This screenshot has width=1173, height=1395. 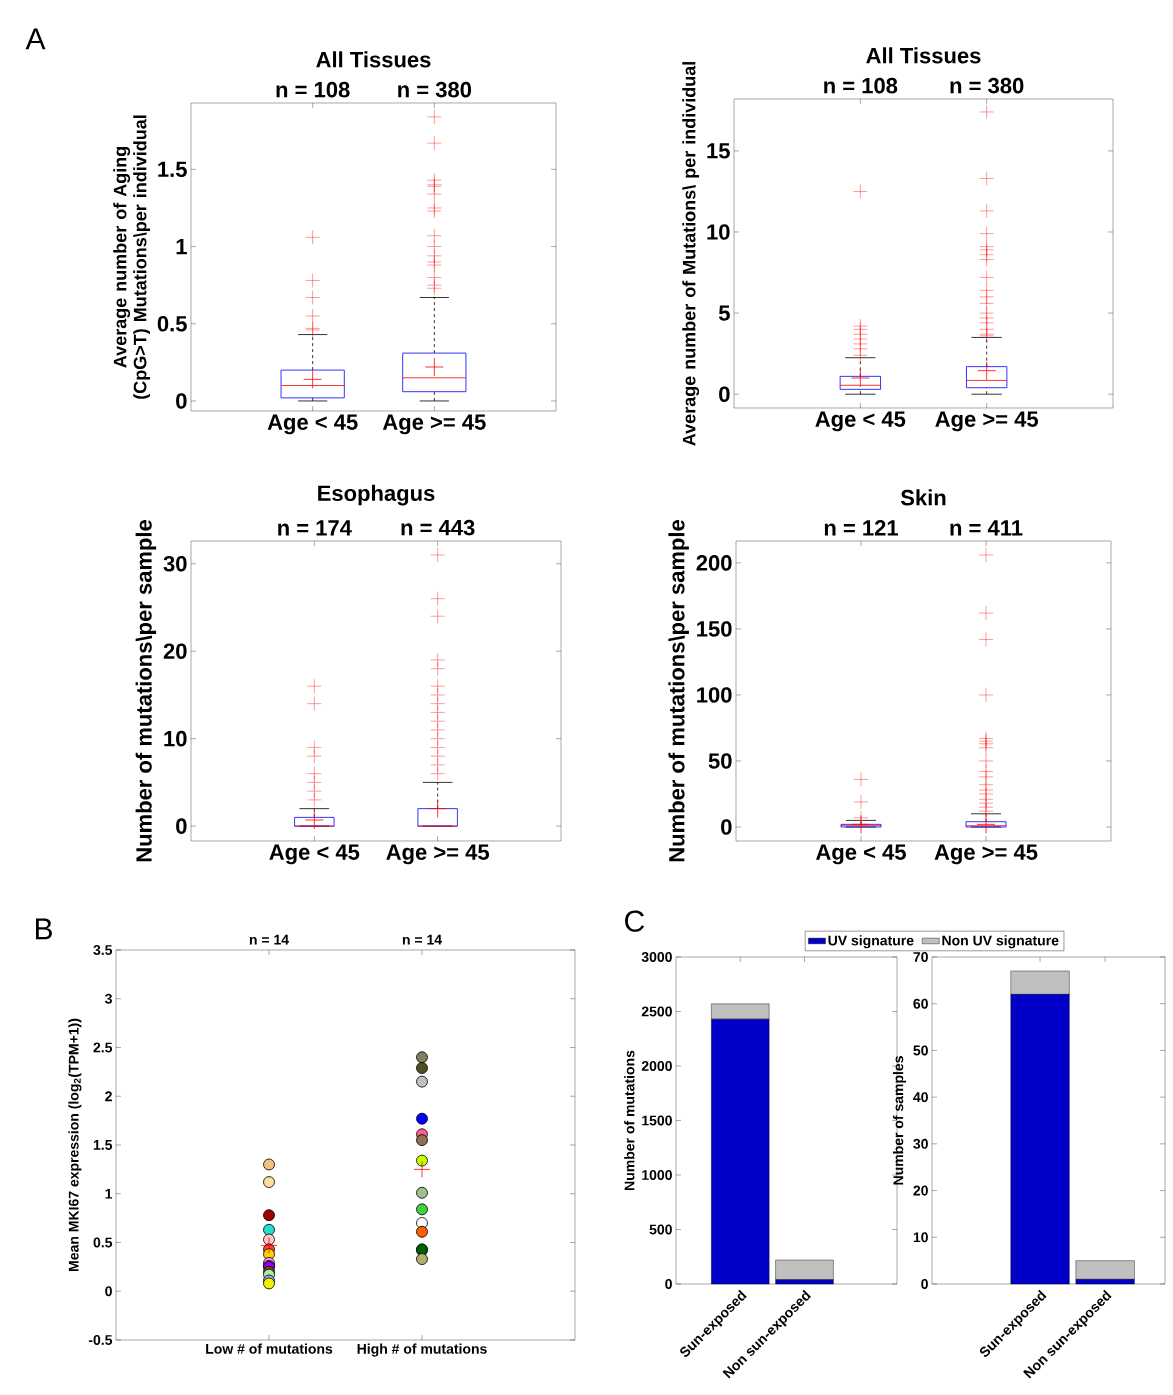 What do you see at coordinates (657, 1120) in the screenshot?
I see `y-tick-label: 1500` at bounding box center [657, 1120].